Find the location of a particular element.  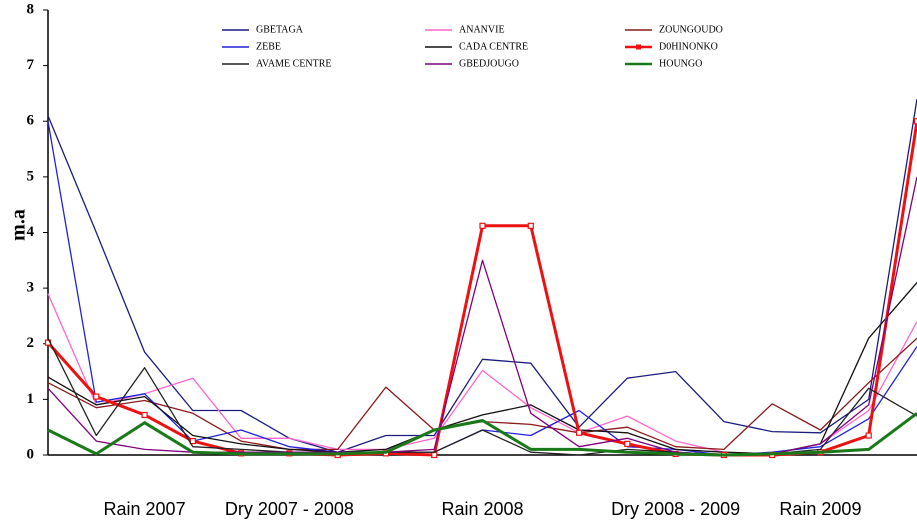

y-axis-label: m.a is located at coordinates (19, 225).